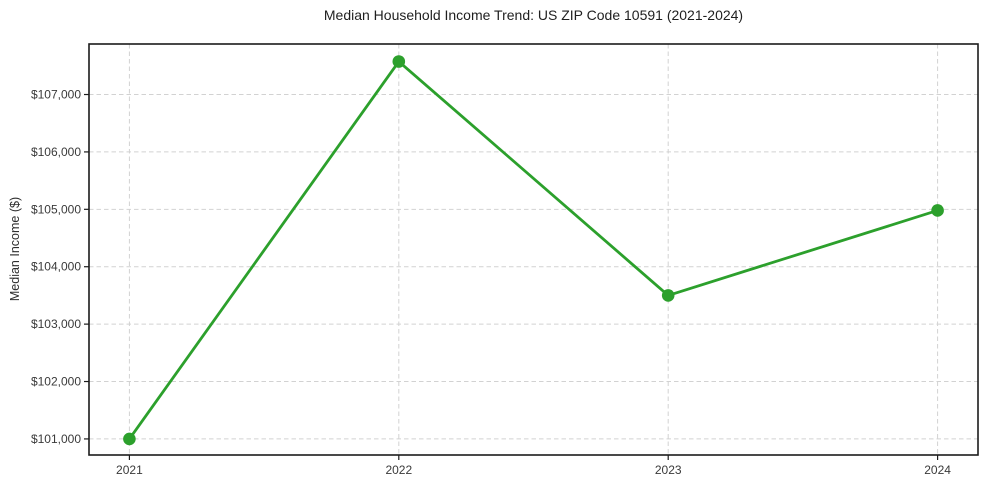 This screenshot has height=490, width=989. What do you see at coordinates (56, 382) in the screenshot?
I see `y-tick-label: $102,000` at bounding box center [56, 382].